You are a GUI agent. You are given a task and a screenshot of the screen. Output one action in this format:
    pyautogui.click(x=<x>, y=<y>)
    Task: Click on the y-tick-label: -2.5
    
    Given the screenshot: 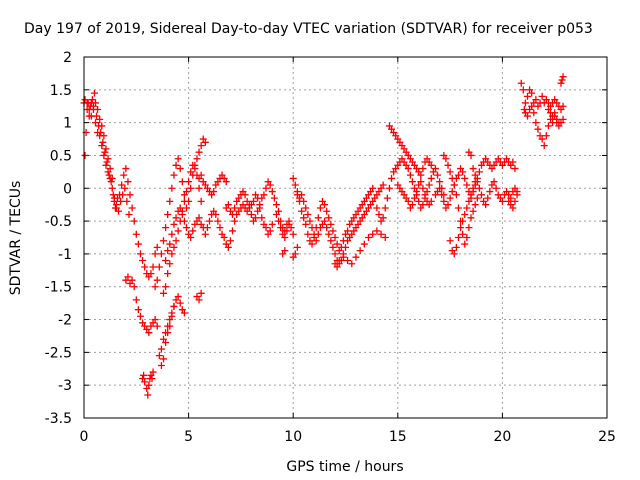 What is the action you would take?
    pyautogui.click(x=58, y=353)
    